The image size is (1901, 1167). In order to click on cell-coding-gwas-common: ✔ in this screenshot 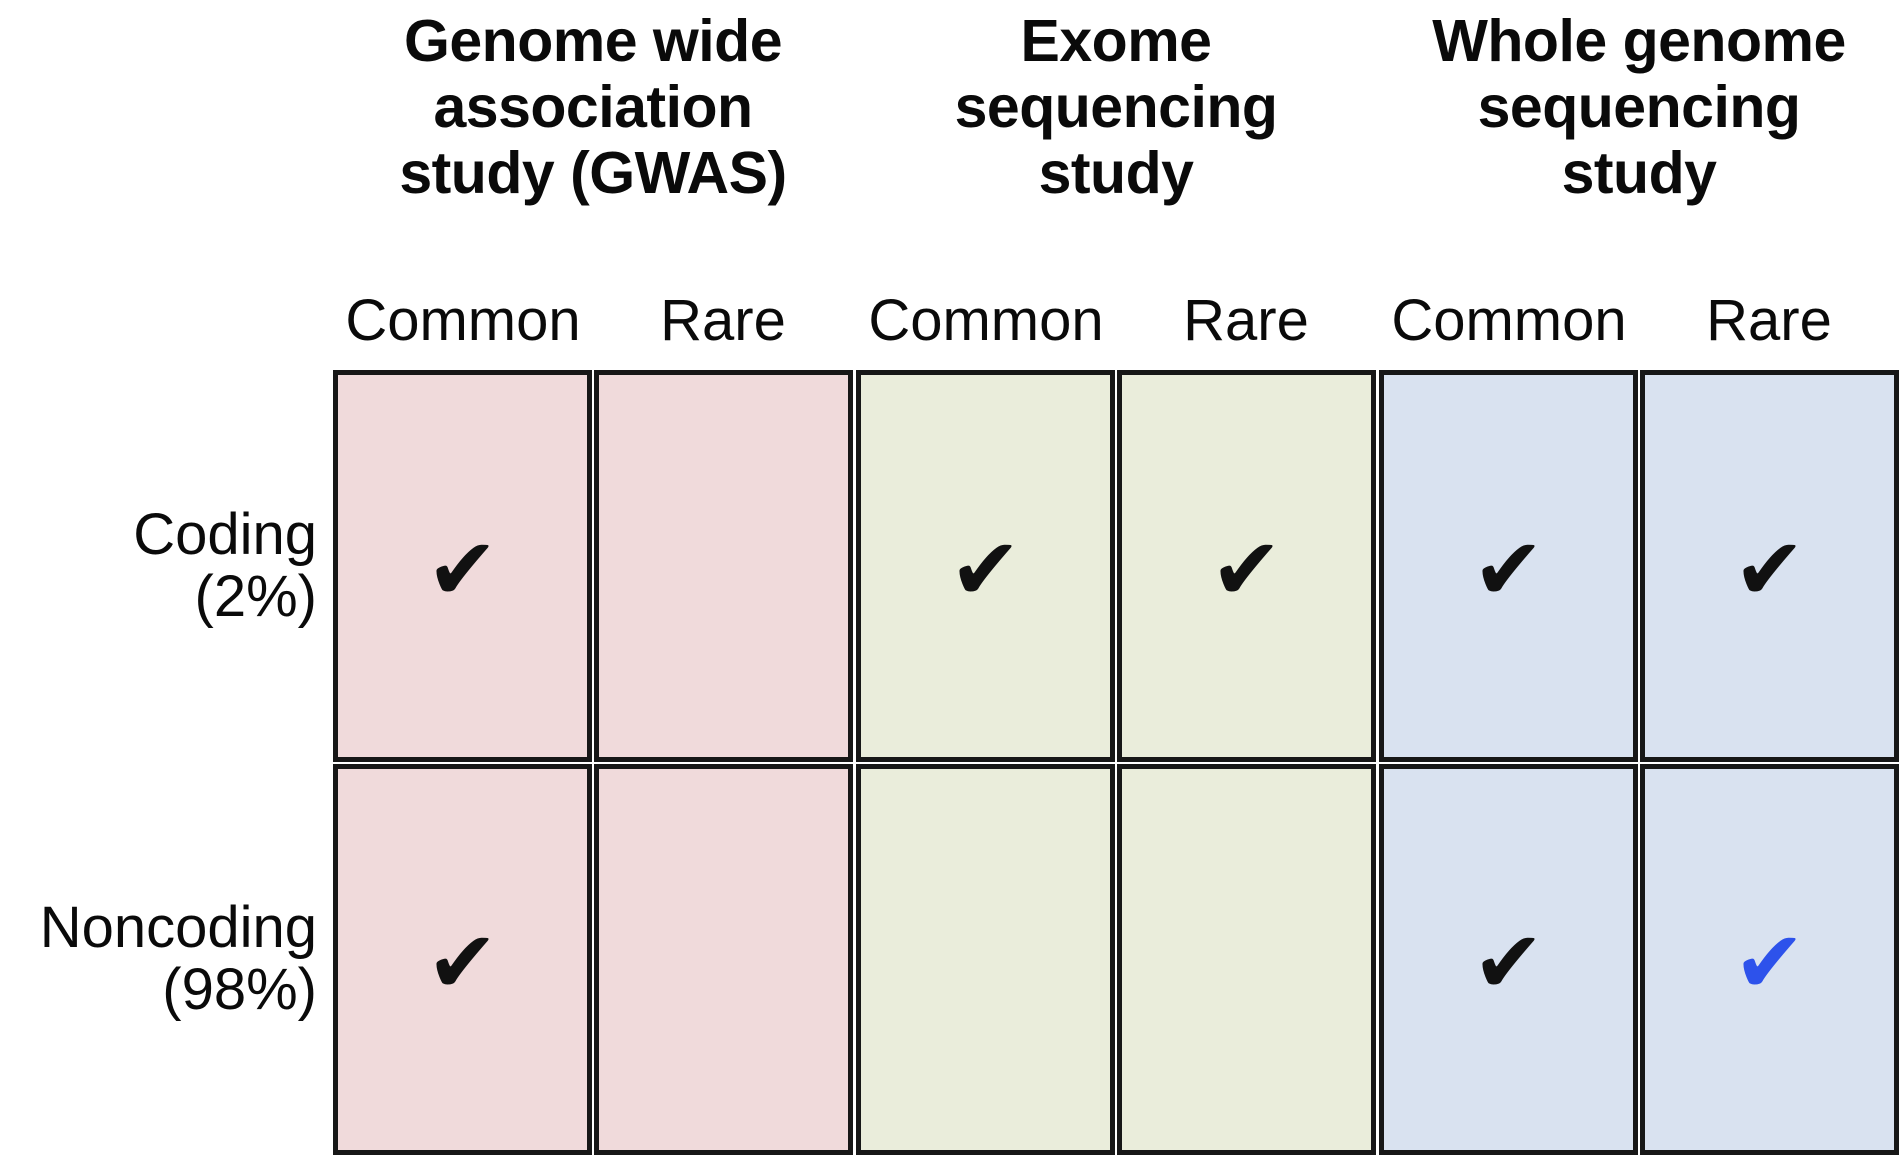, I will do `click(462, 566)`.